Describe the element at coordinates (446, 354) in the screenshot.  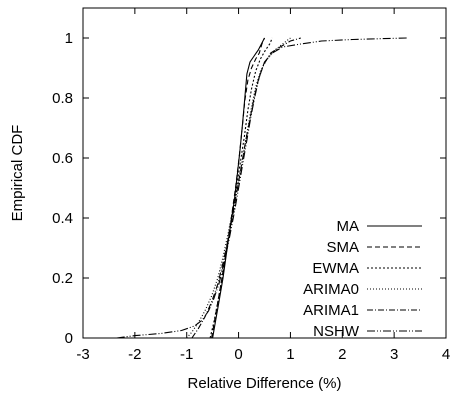
I see `x-tick-label: 4` at that location.